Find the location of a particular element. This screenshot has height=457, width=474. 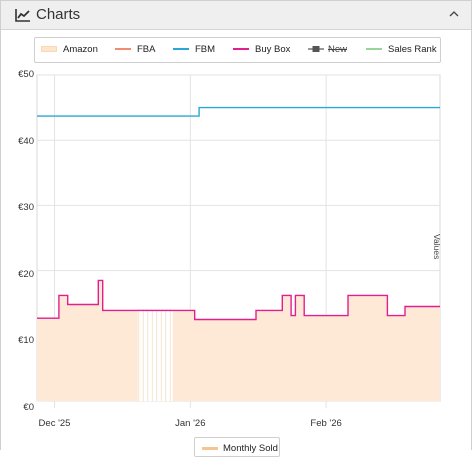

legend-swatch-sales-rank is located at coordinates (374, 49).